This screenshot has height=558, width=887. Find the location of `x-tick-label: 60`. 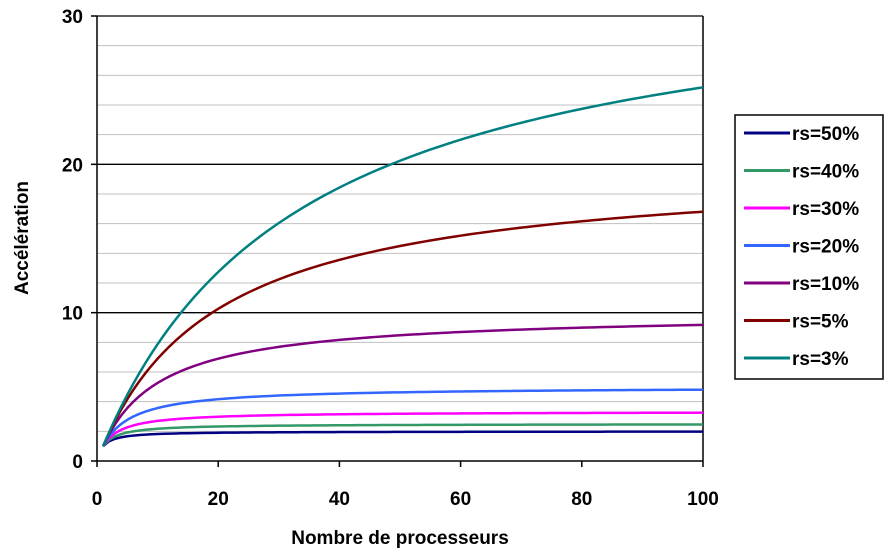

x-tick-label: 60 is located at coordinates (460, 499).